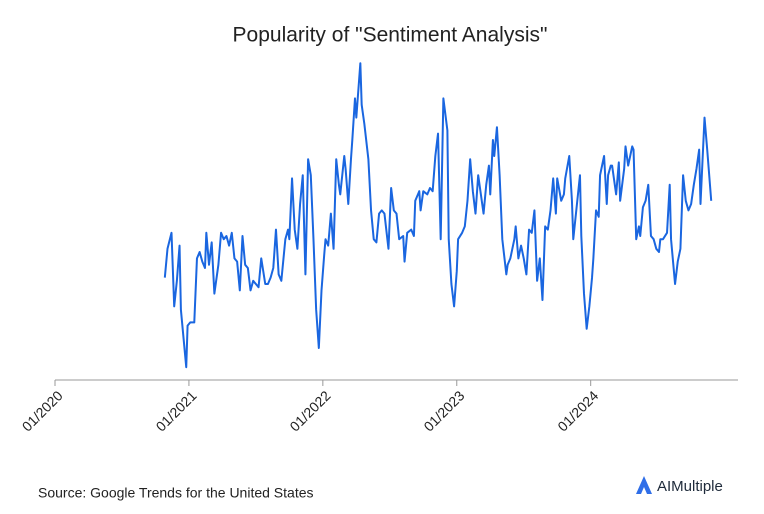 The image size is (764, 514). Describe the element at coordinates (309, 410) in the screenshot. I see `x-tick-label: 01/2022` at that location.